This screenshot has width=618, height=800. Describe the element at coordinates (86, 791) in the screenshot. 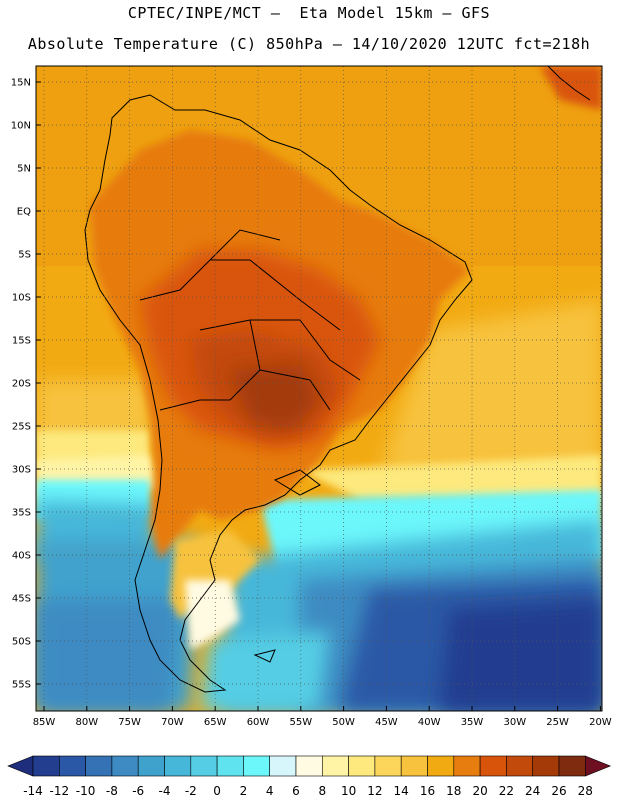

I see `colorbar-label: -10` at that location.